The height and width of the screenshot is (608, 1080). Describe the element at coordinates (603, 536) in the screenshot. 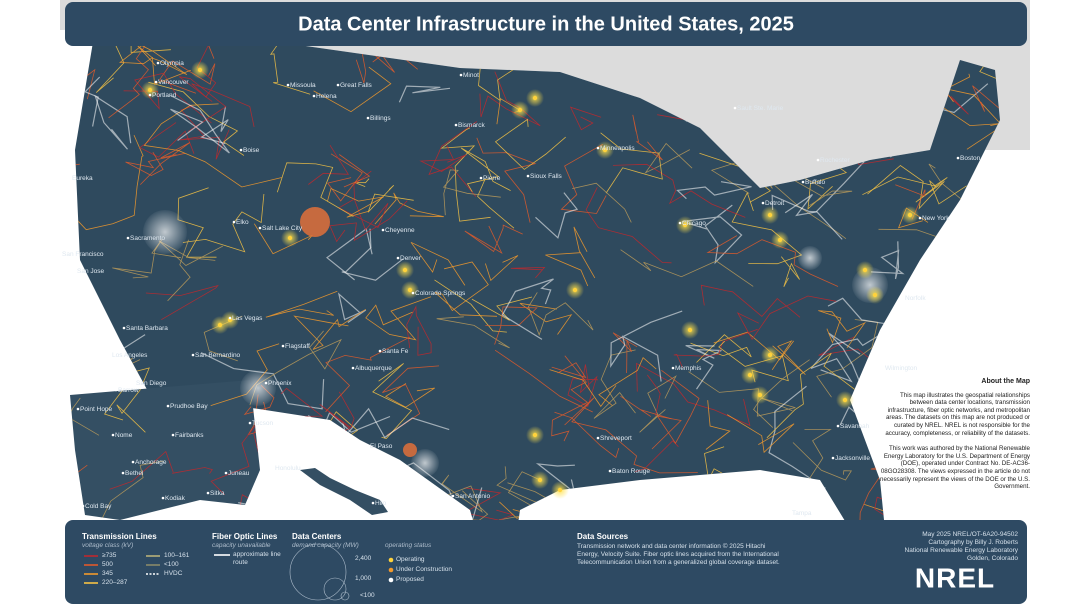

I see `sources-title: Data Sources` at that location.